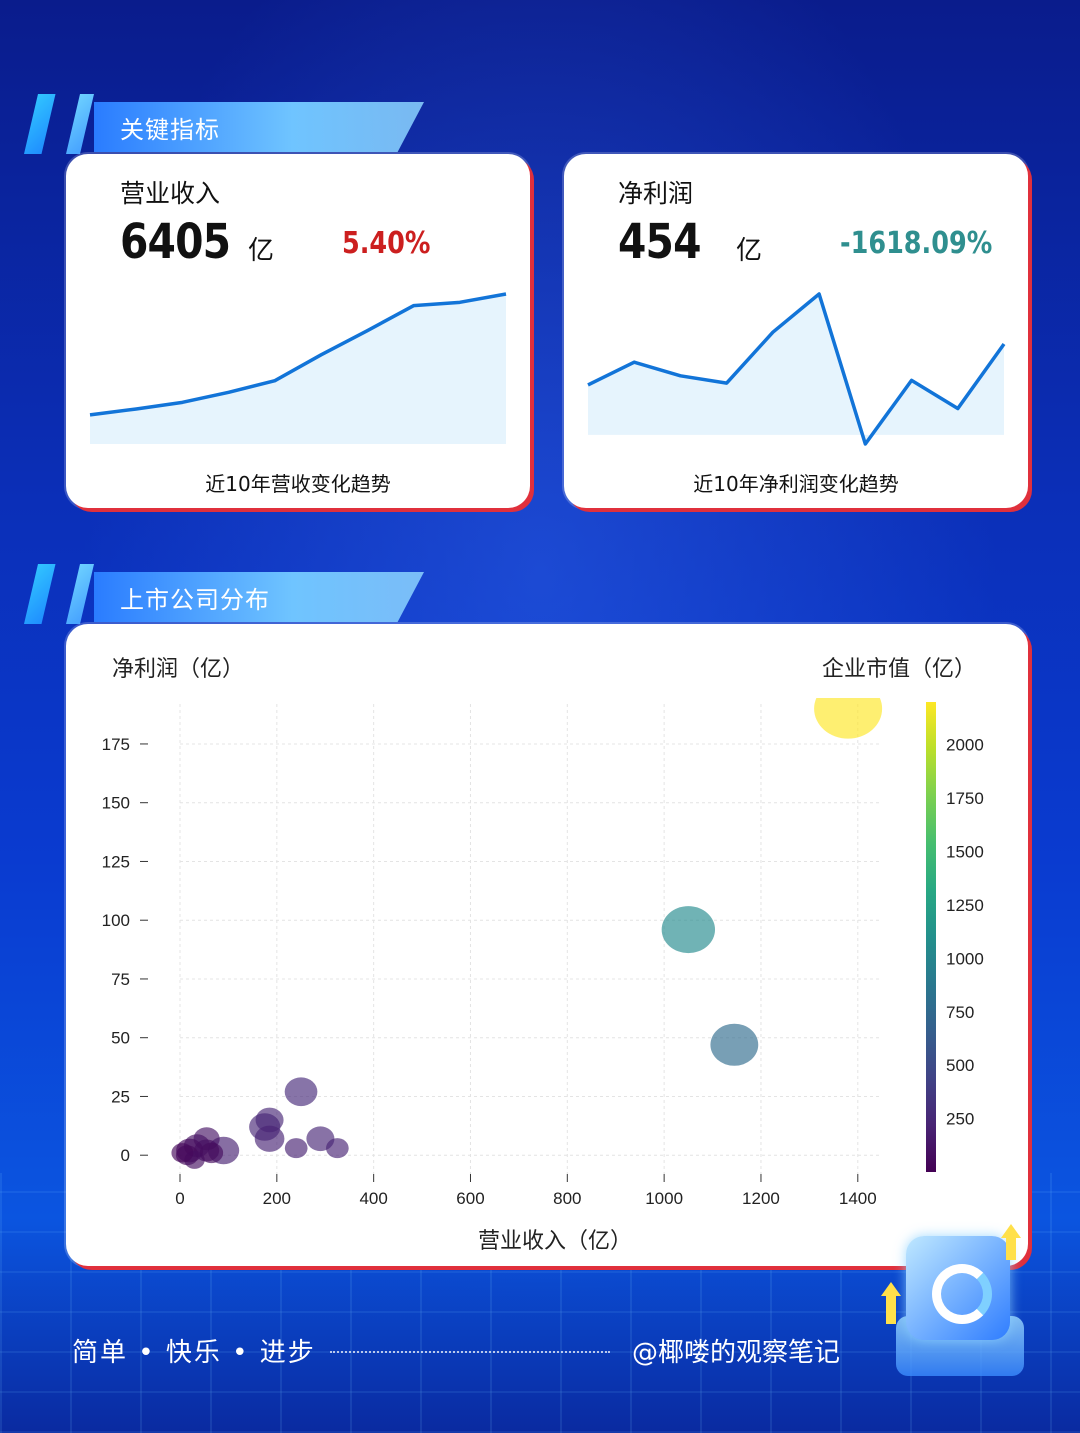 This screenshot has width=1080, height=1433. I want to click on kpi-card-revenue: 营业收入 6405 亿 5.40% 近10年营收变化趋势, so click(298, 331).